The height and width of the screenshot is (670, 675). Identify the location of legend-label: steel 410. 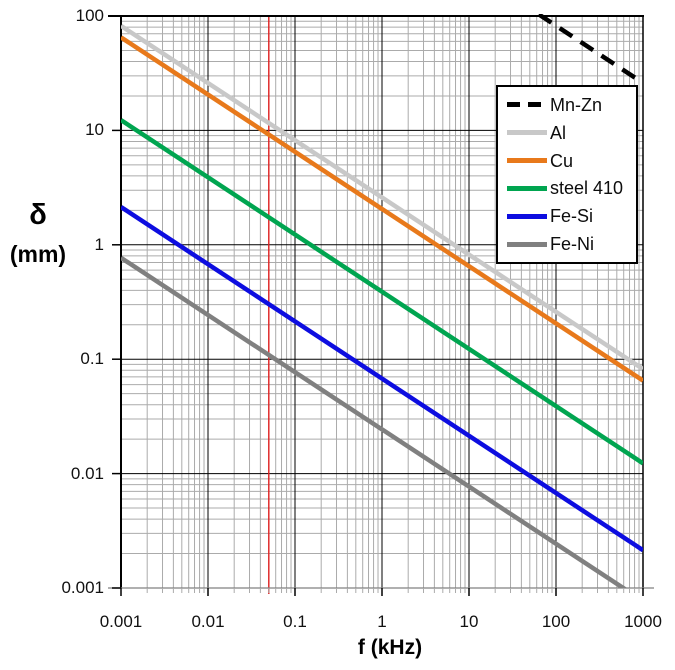
(587, 188).